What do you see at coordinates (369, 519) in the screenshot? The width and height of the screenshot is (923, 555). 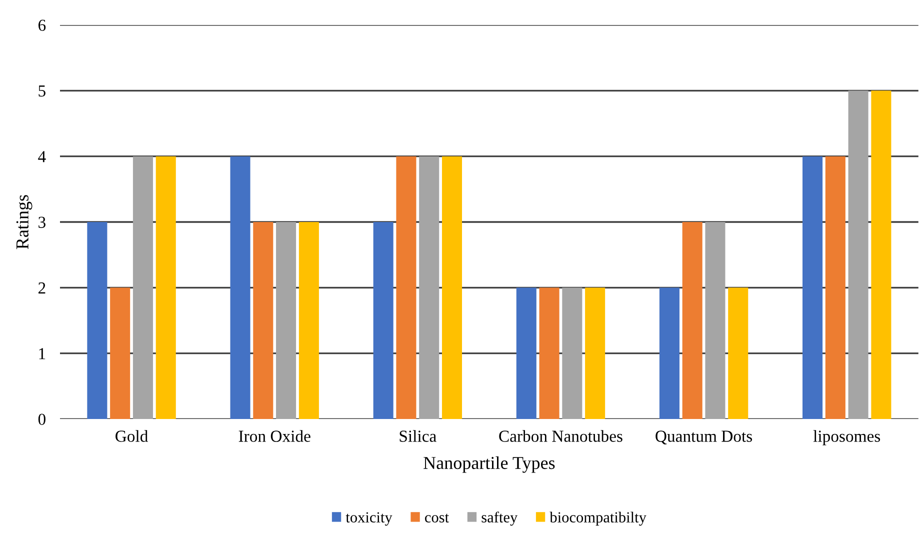 I see `legend-label: toxicity` at bounding box center [369, 519].